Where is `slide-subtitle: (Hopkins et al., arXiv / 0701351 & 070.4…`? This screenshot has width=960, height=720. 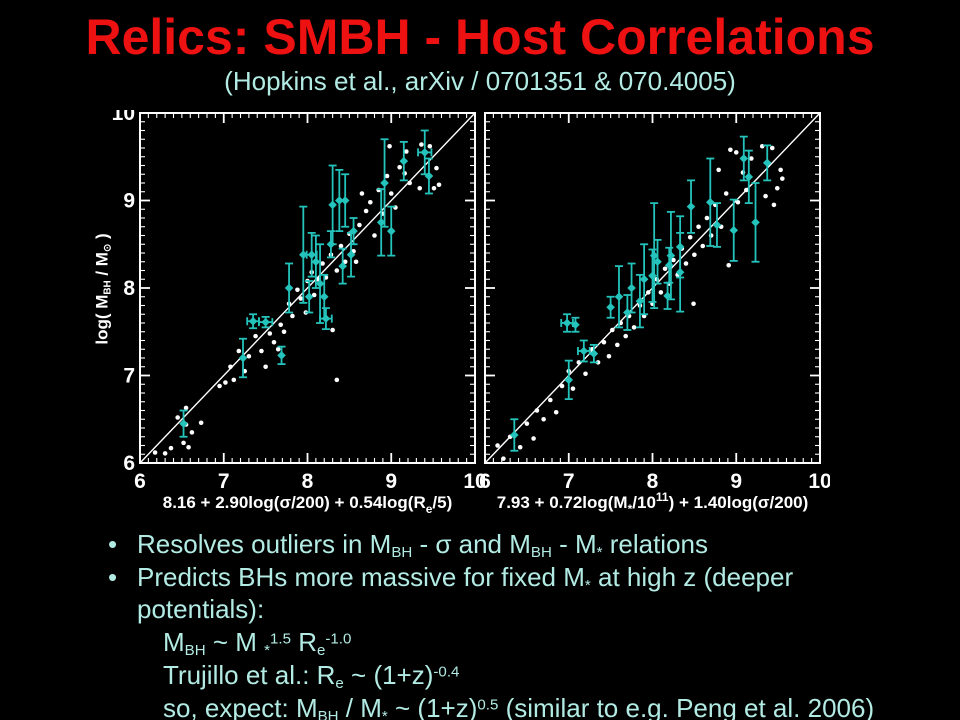
slide-subtitle: (Hopkins et al., arXiv / 0701351 & 070.4… is located at coordinates (480, 81).